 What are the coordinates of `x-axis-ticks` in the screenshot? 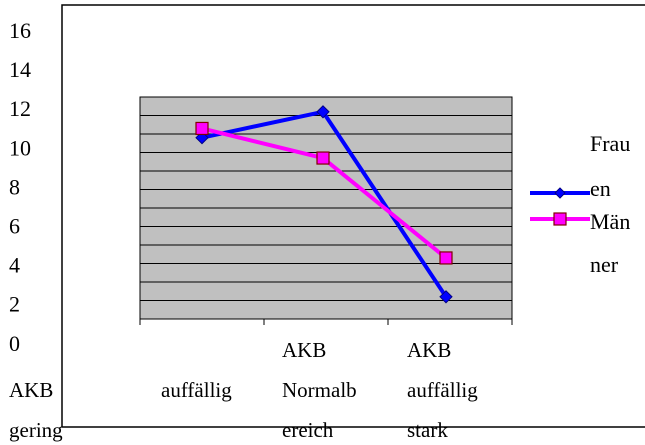 It's located at (326, 322).